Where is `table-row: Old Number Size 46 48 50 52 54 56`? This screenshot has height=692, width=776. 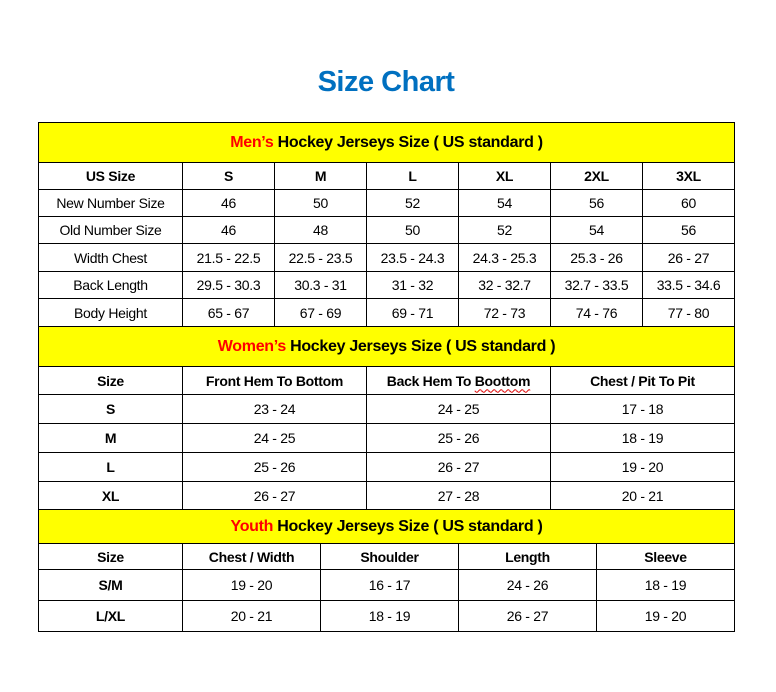
table-row: Old Number Size 46 48 50 52 54 56 is located at coordinates (387, 230).